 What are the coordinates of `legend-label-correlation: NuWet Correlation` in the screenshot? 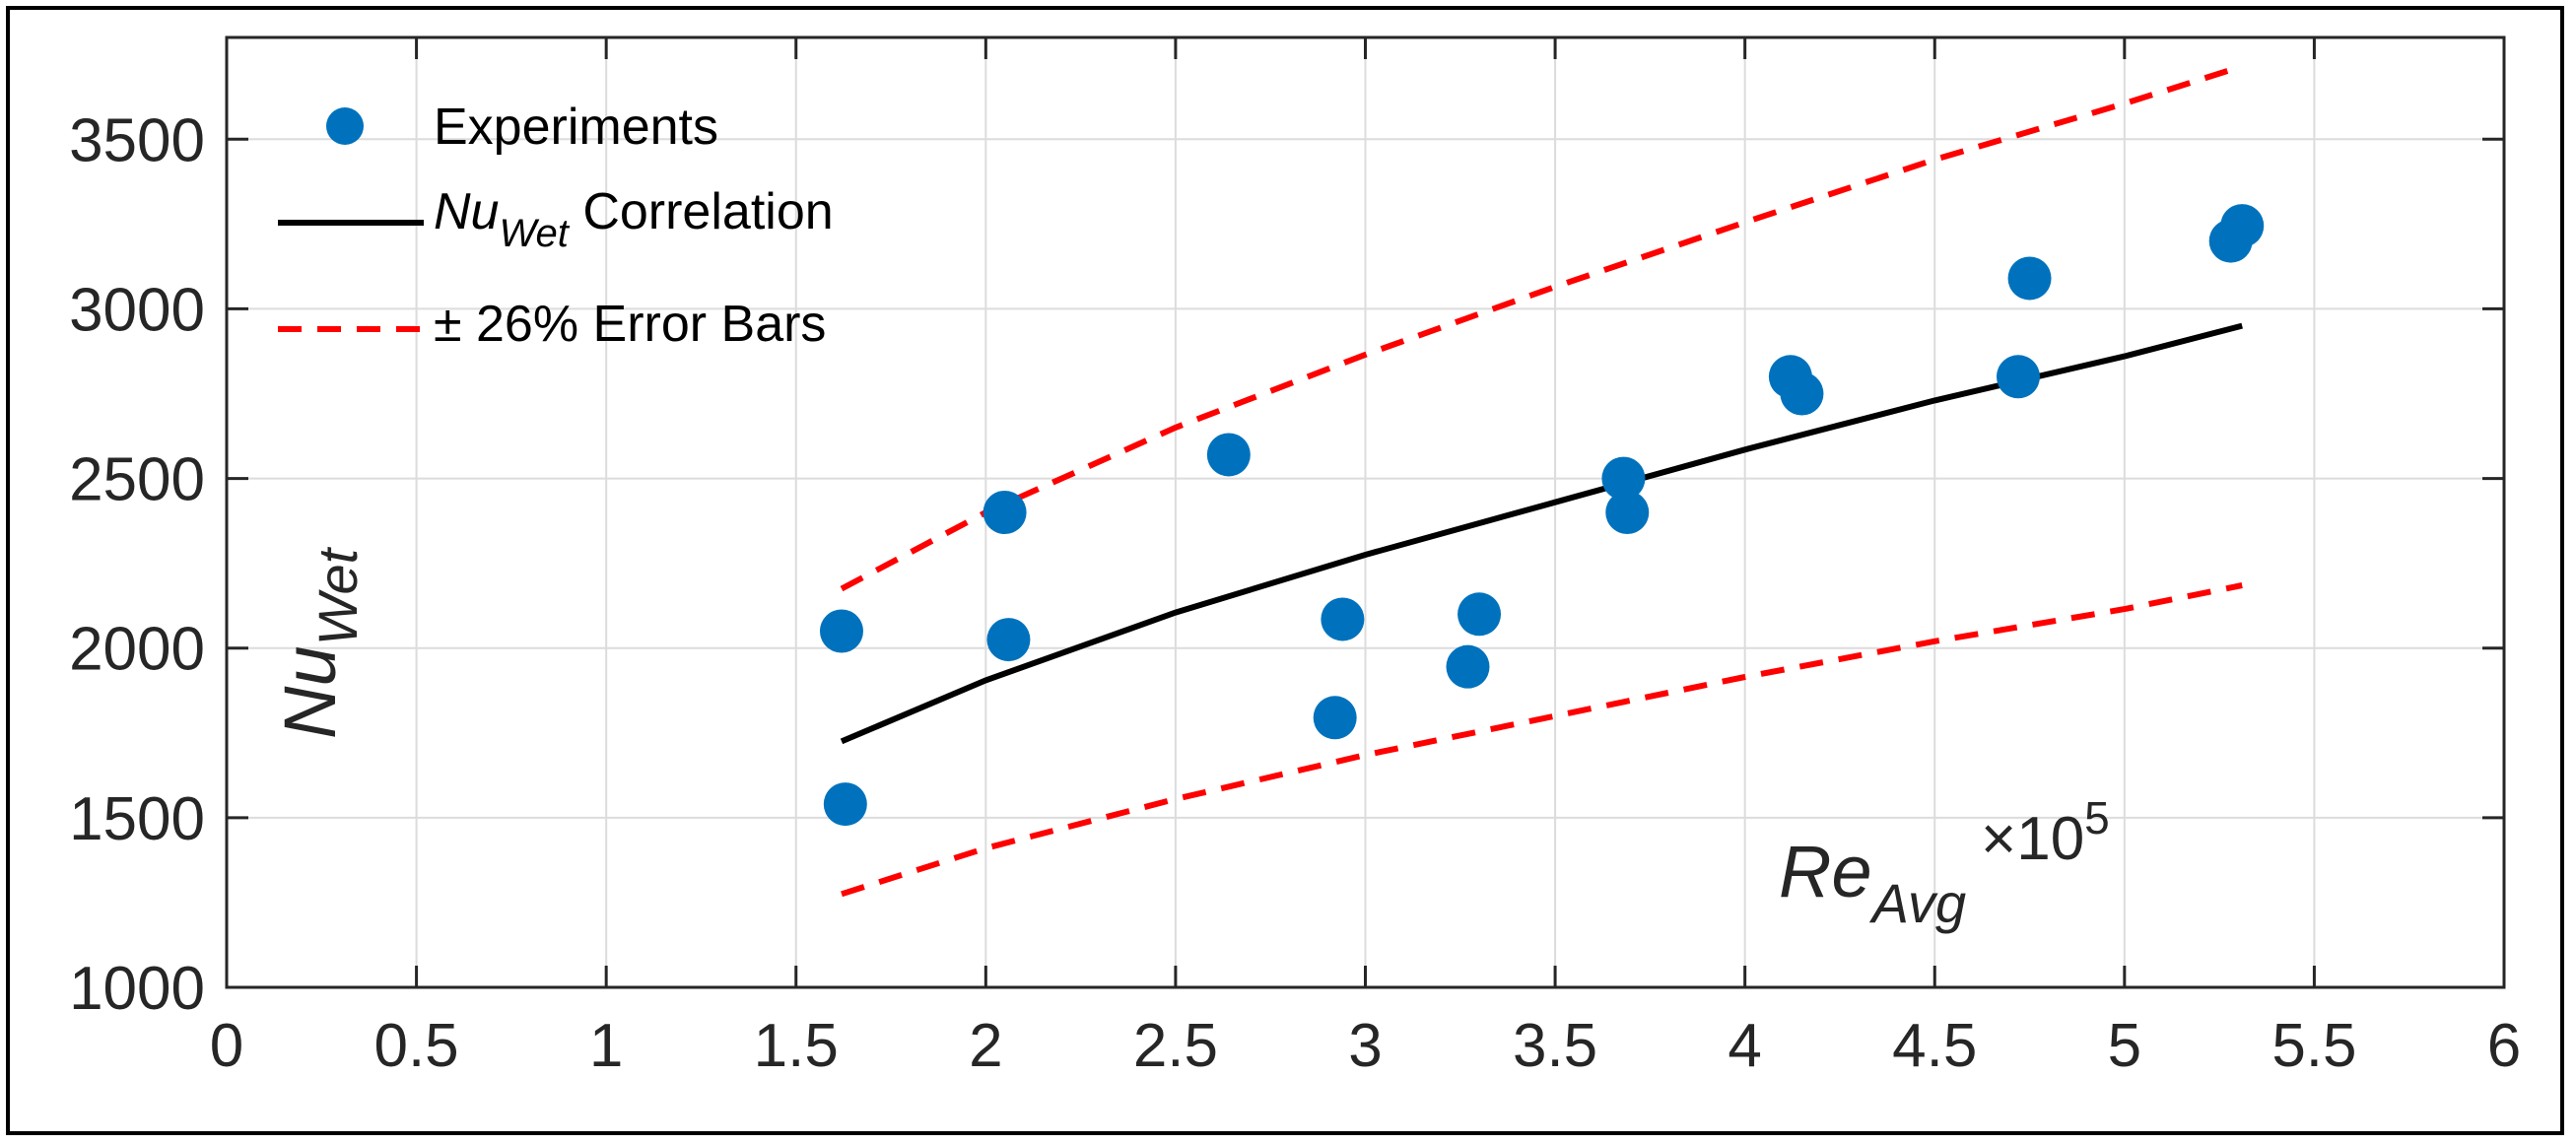 It's located at (634, 219).